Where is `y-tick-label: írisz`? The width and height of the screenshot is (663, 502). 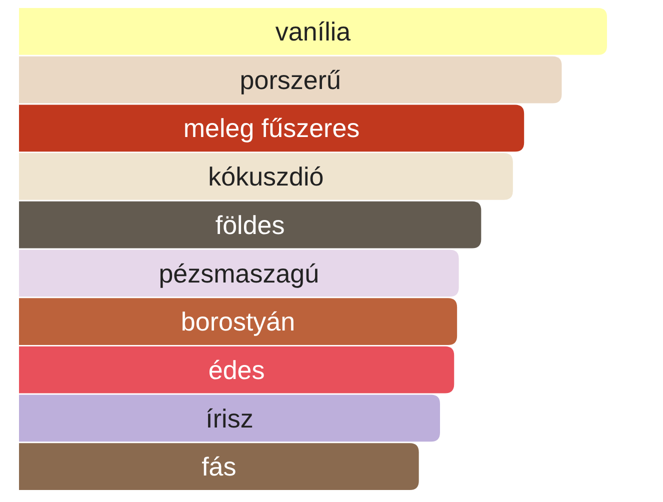
y-tick-label: írisz is located at coordinates (230, 418).